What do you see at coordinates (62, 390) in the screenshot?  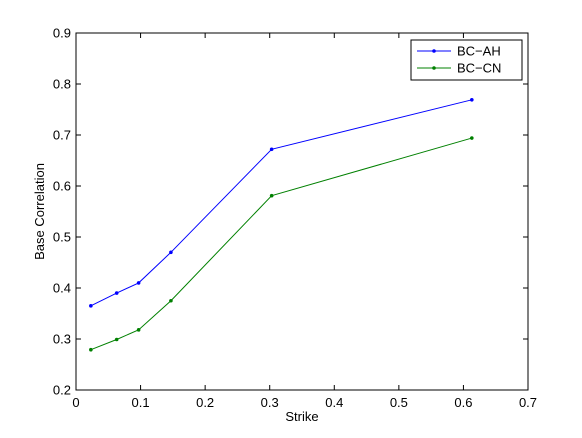 I see `y-tick-label: 0.2` at bounding box center [62, 390].